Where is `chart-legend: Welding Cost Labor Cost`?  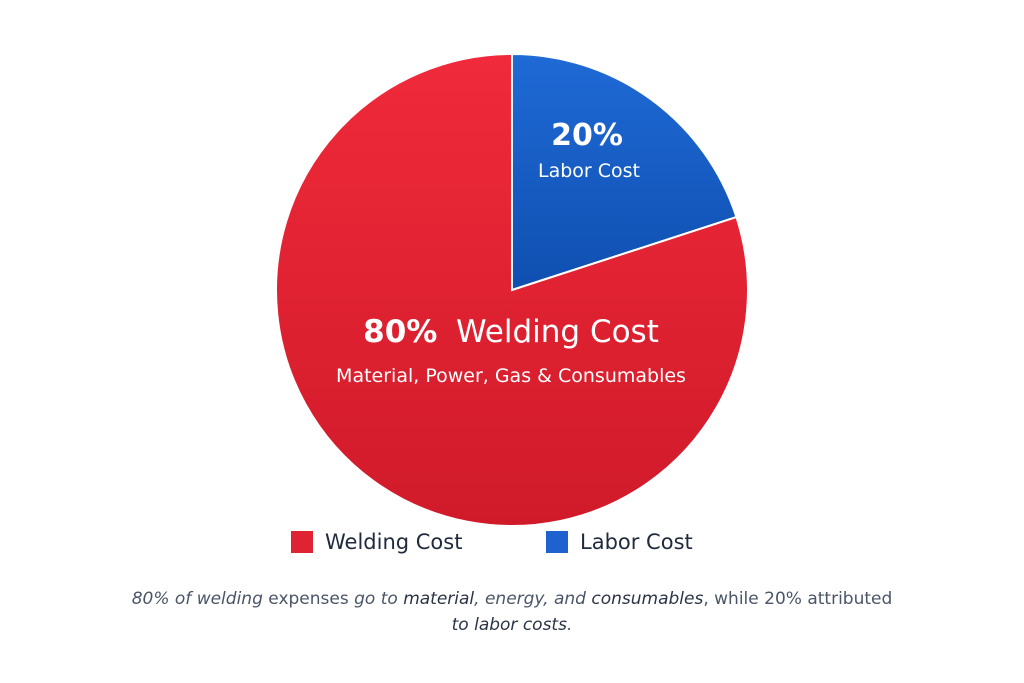 chart-legend: Welding Cost Labor Cost is located at coordinates (512, 542).